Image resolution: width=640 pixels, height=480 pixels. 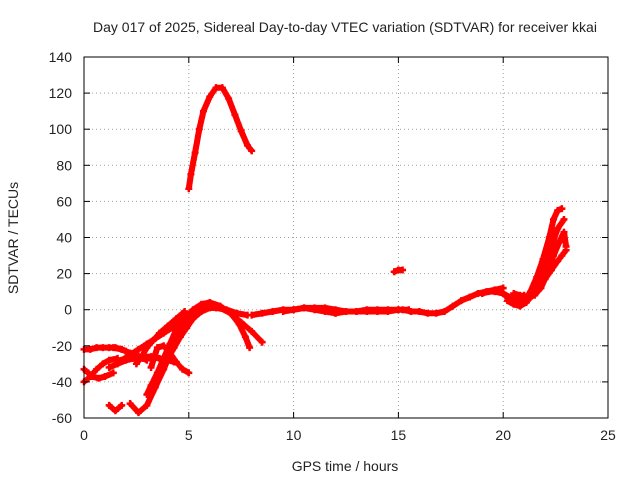 I want to click on y-tick-label: 60, so click(x=64, y=201).